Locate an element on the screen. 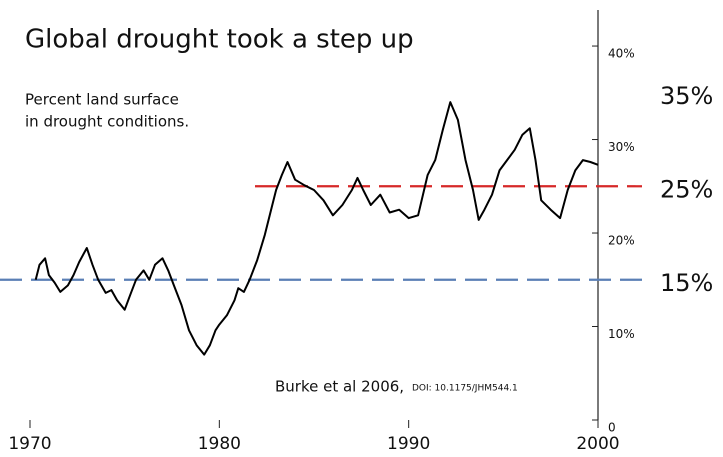 This screenshot has height=457, width=723. subtitle: Percent land surface is located at coordinates (102, 100).